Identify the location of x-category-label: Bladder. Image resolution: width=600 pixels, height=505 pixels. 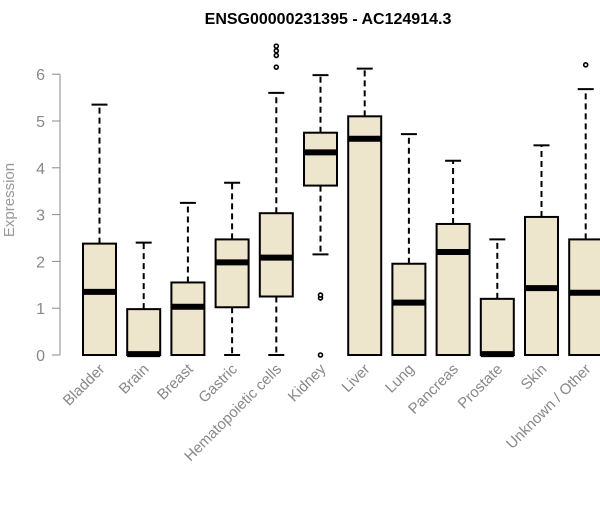
(84, 385).